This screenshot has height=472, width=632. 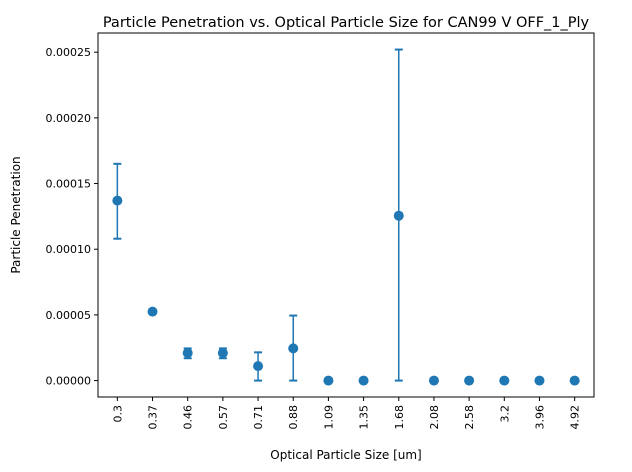 I want to click on x-tick-label: 2.58, so click(x=469, y=417).